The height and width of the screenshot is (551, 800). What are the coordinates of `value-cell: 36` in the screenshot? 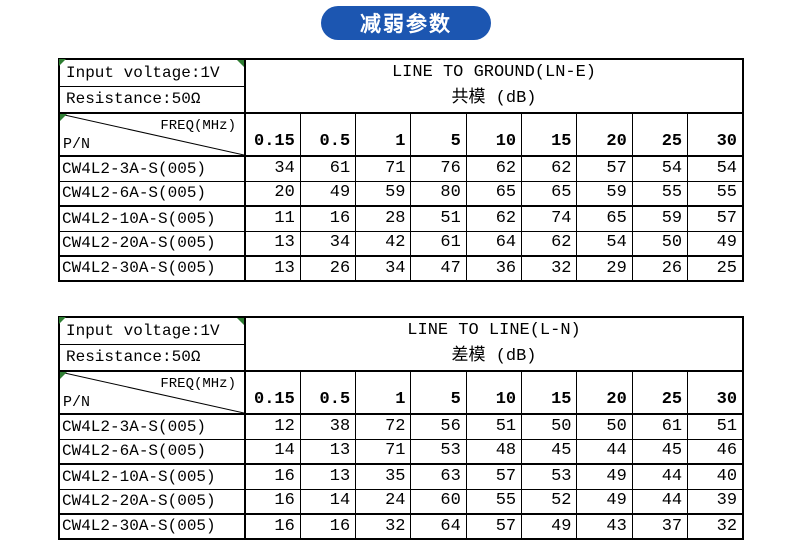 It's located at (494, 268).